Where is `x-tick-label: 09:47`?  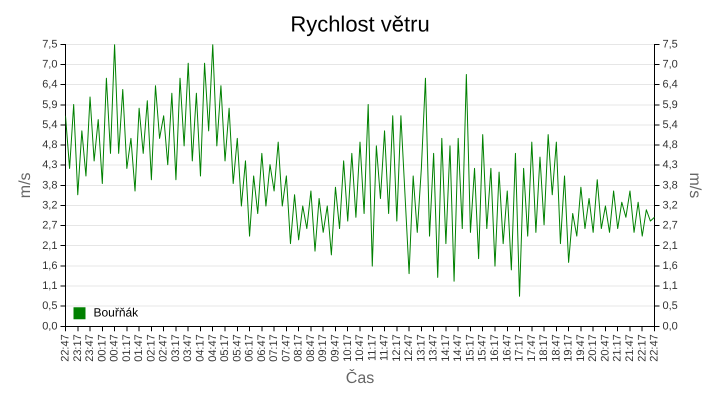
x-tick-label: 09:47 is located at coordinates (335, 348).